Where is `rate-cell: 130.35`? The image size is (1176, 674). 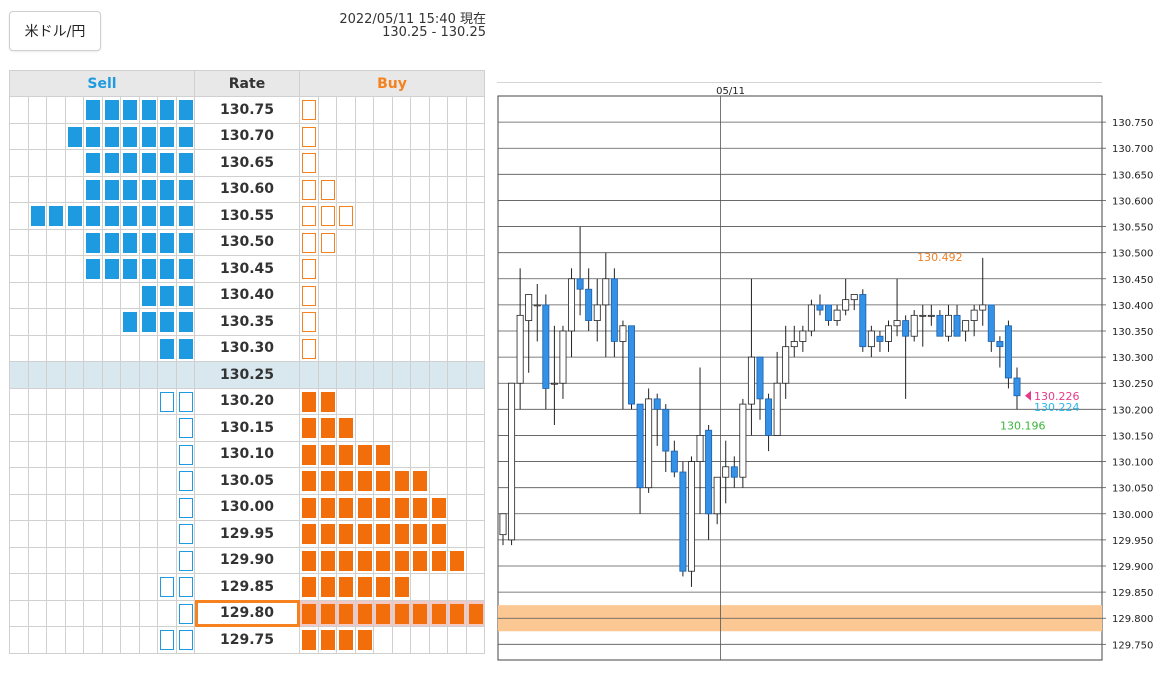
rate-cell: 130.35 is located at coordinates (247, 322).